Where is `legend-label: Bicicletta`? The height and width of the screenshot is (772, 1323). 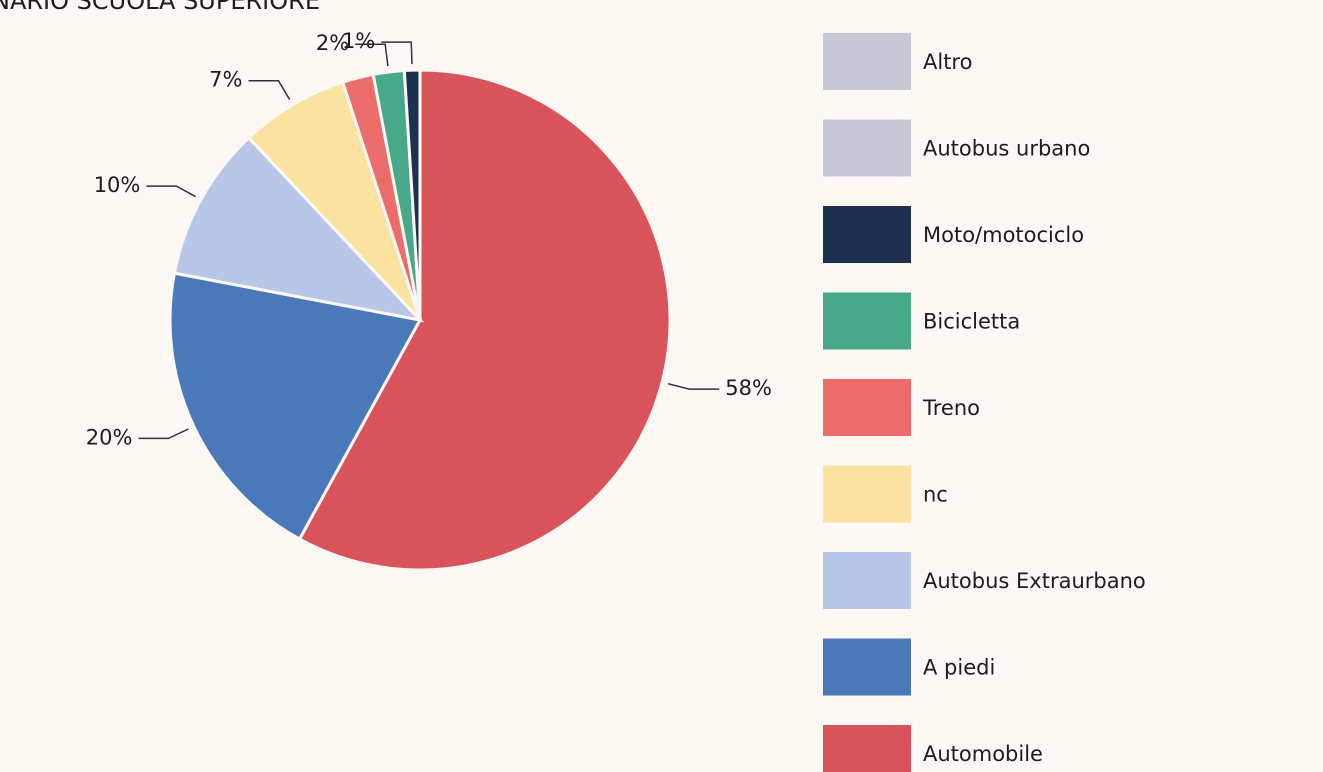 legend-label: Bicicletta is located at coordinates (971, 322).